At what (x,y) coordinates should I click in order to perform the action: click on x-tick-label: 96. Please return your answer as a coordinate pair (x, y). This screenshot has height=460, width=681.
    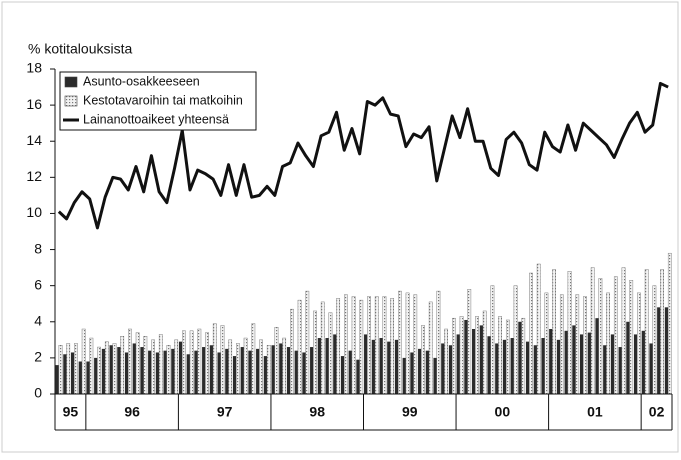
    Looking at the image, I should click on (132, 412).